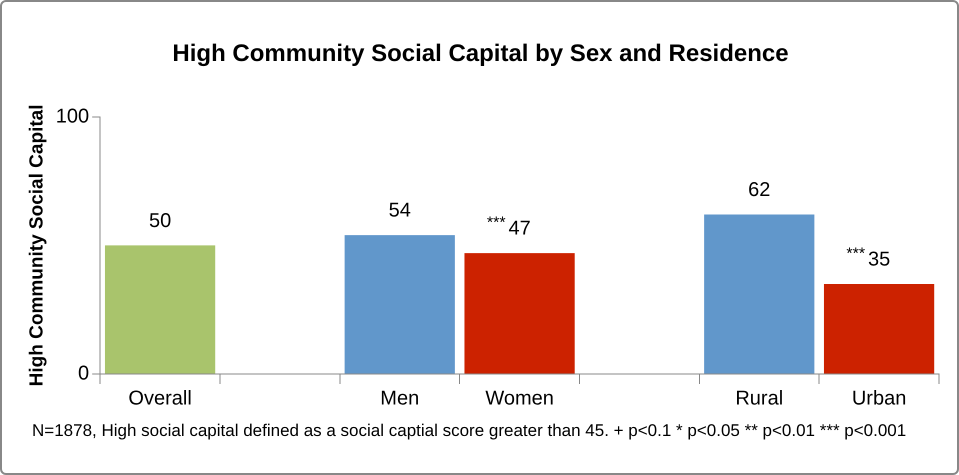 This screenshot has height=475, width=959. Describe the element at coordinates (519, 229) in the screenshot. I see `data-label: 47` at that location.